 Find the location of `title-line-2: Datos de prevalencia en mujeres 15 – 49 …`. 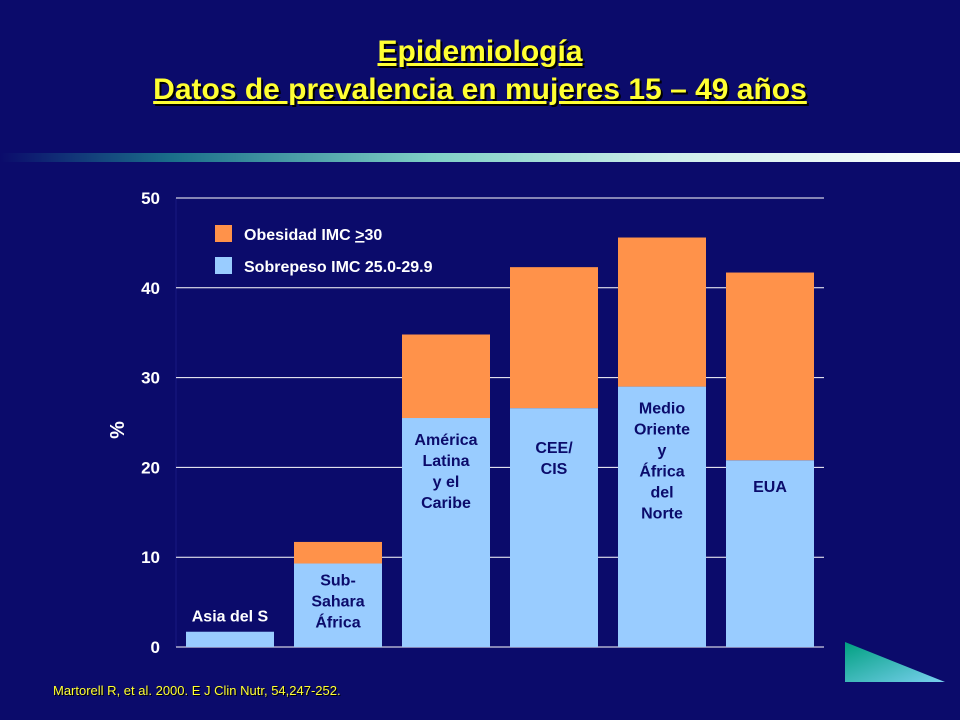

title-line-2: Datos de prevalencia en mujeres 15 – 49 … is located at coordinates (480, 89).